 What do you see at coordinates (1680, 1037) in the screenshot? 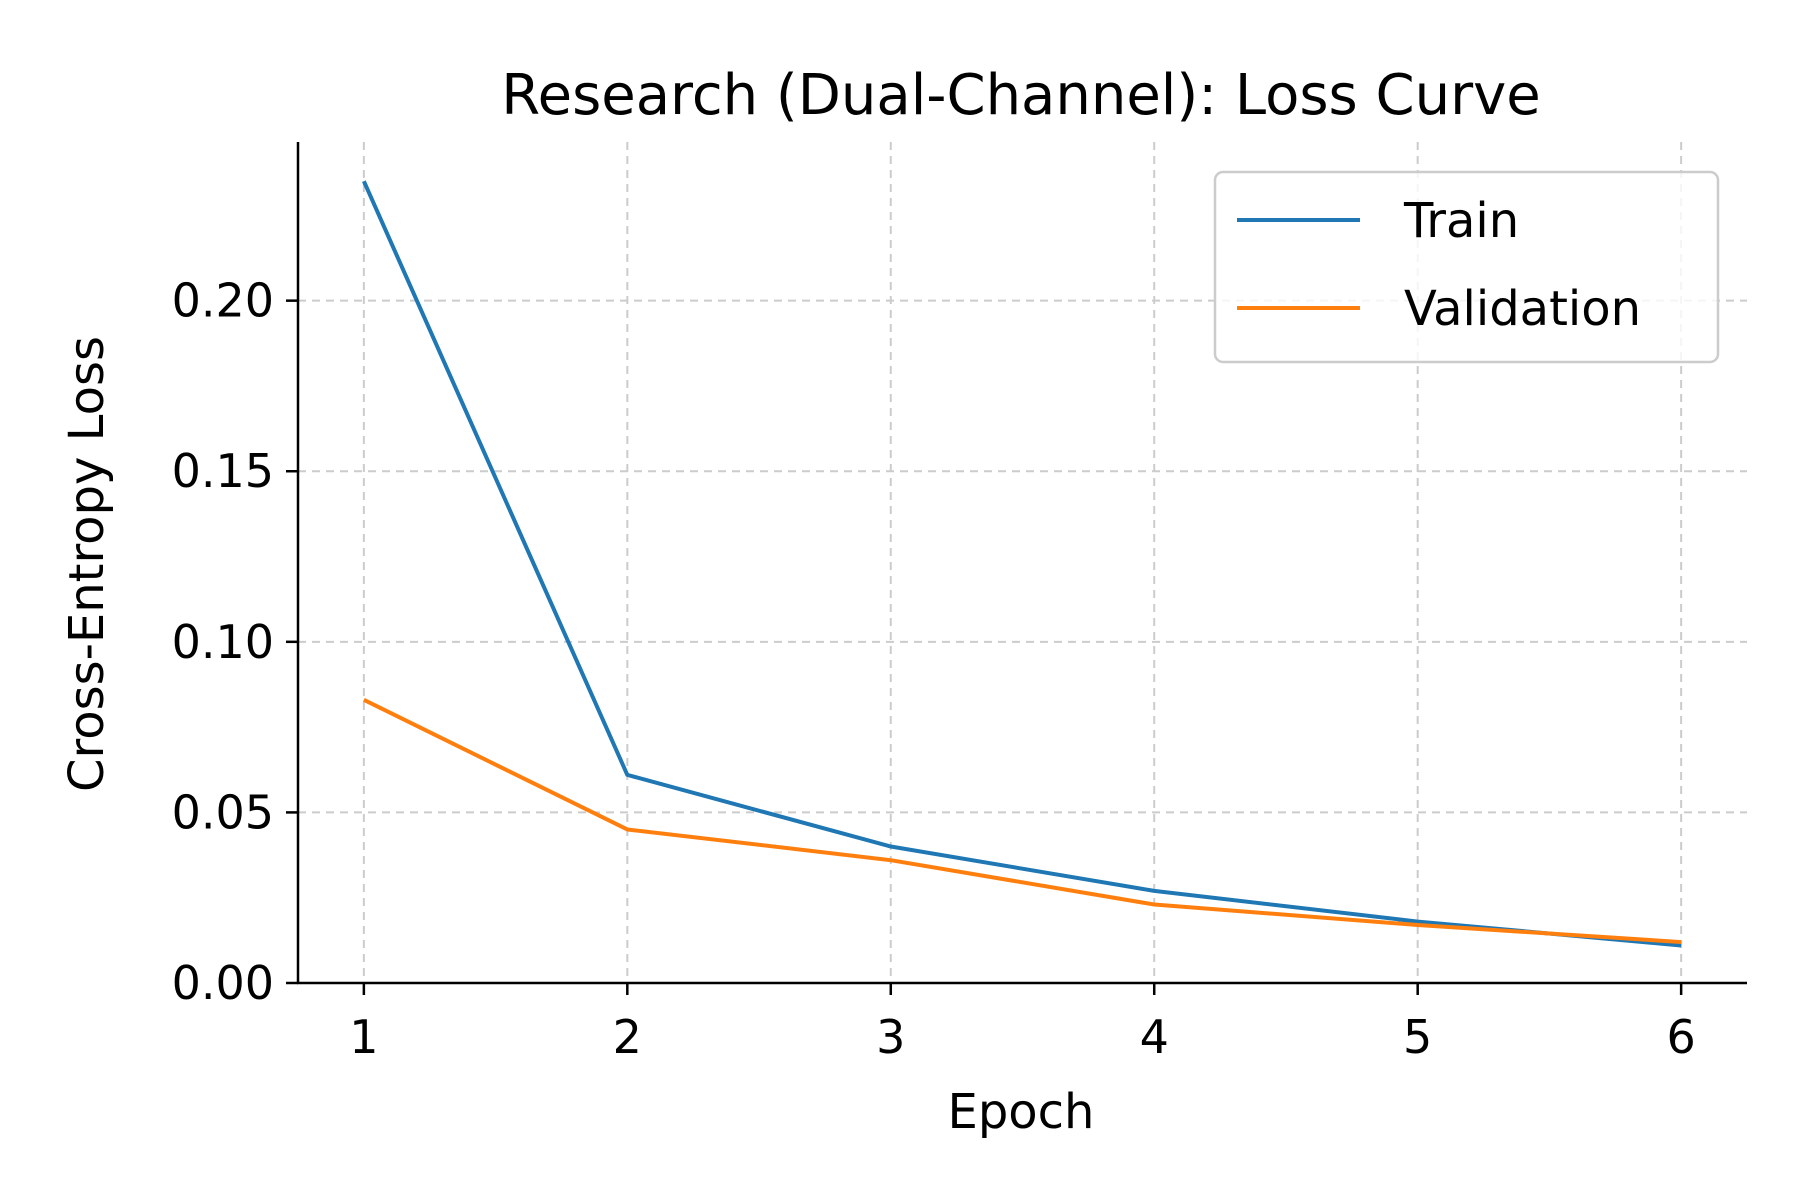
I see `x-tick-label-6: 6` at bounding box center [1680, 1037].